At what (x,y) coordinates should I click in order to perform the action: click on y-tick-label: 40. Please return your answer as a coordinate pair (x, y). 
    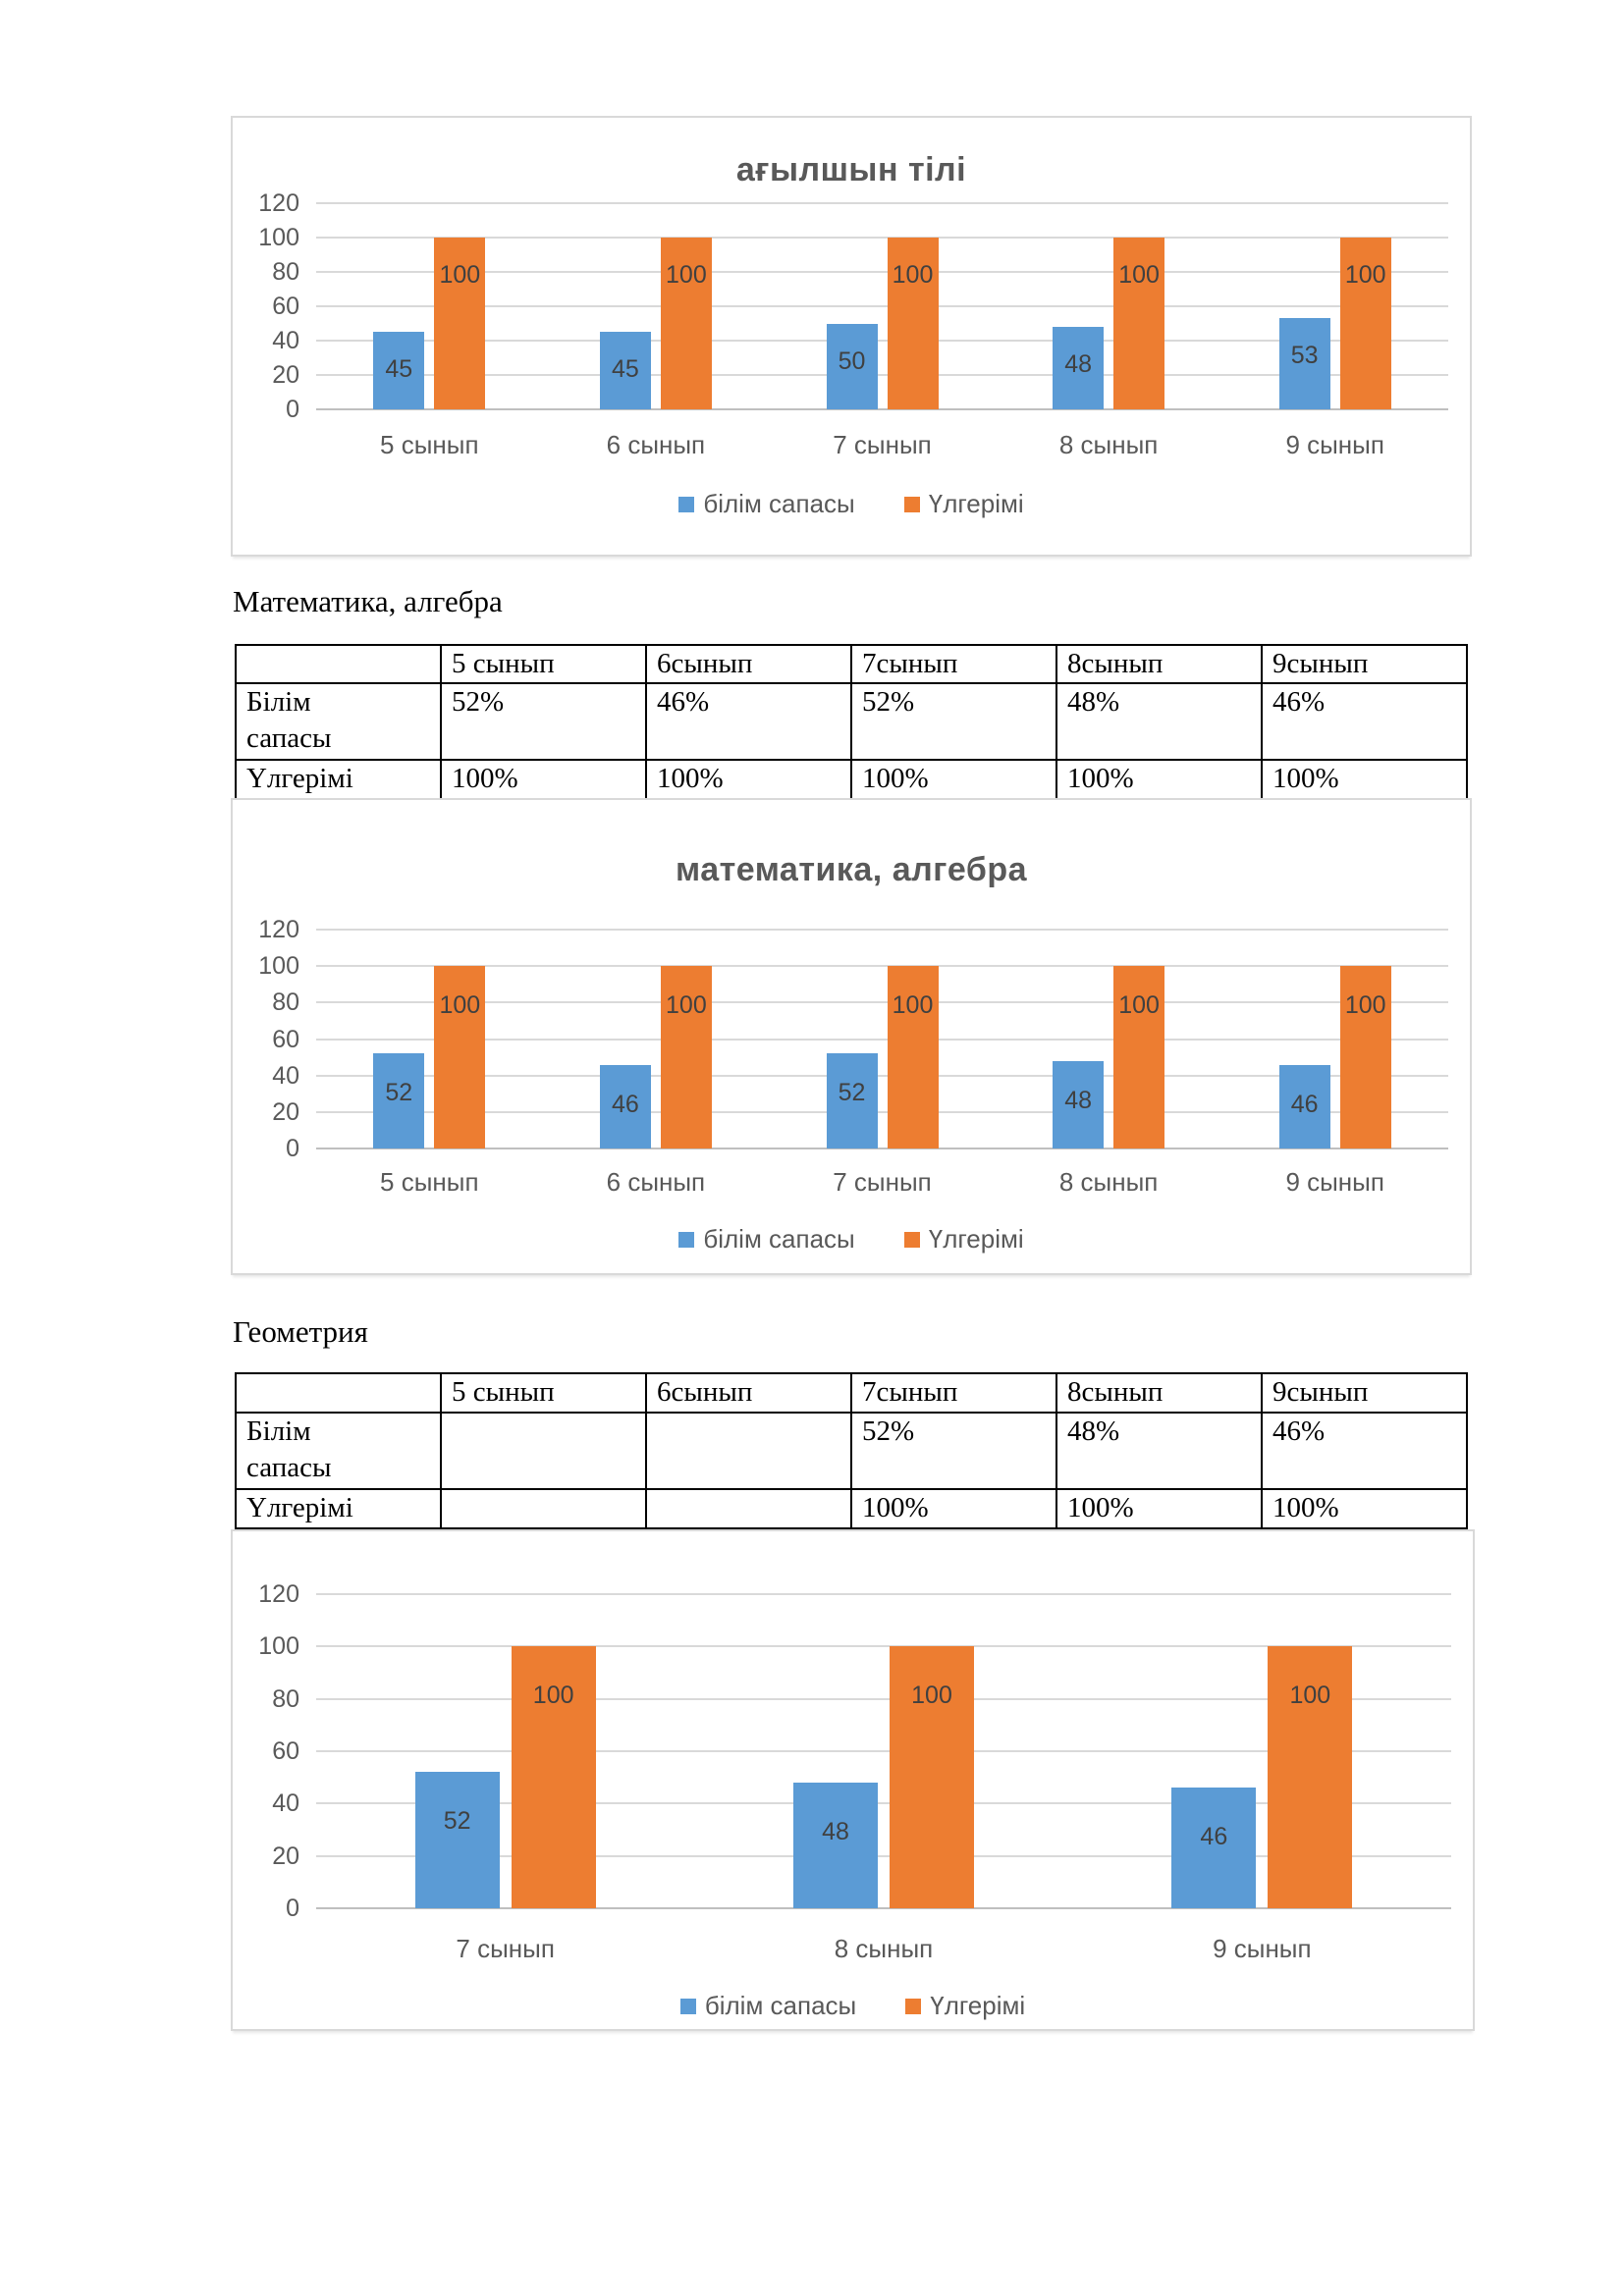
    Looking at the image, I should click on (285, 340).